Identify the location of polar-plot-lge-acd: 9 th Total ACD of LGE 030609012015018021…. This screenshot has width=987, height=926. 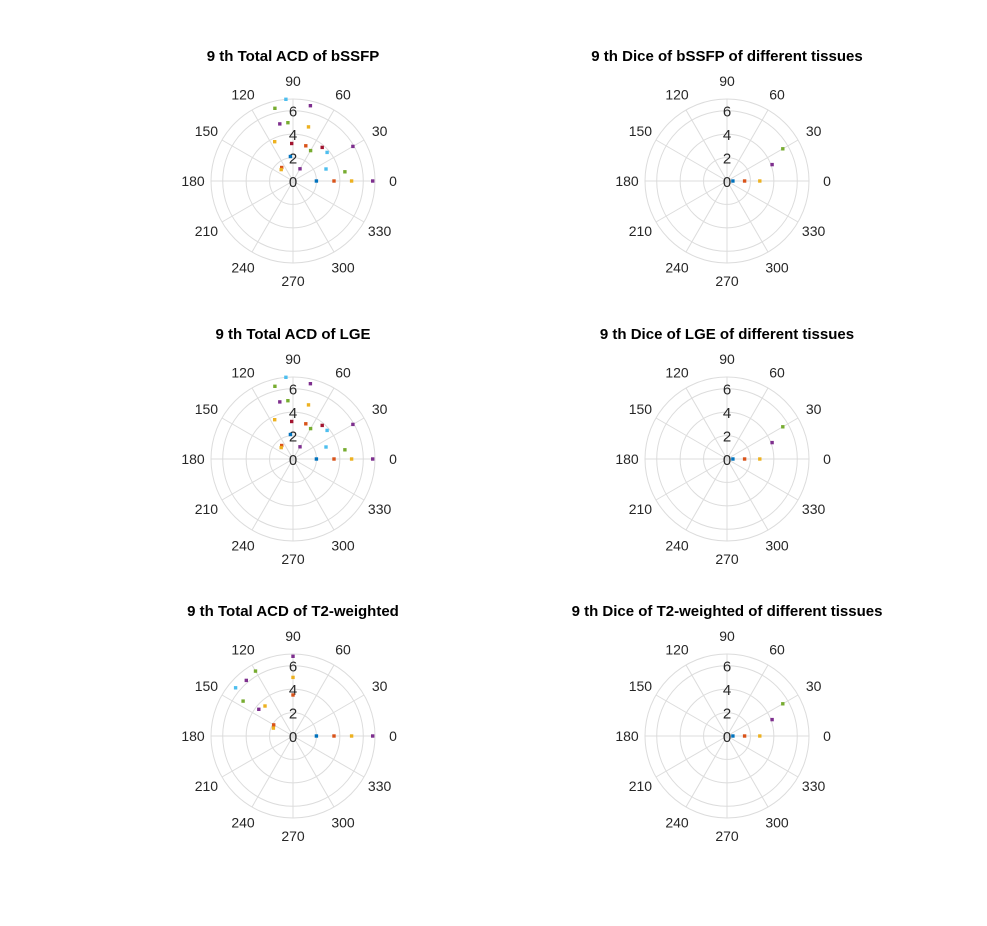
(289, 446).